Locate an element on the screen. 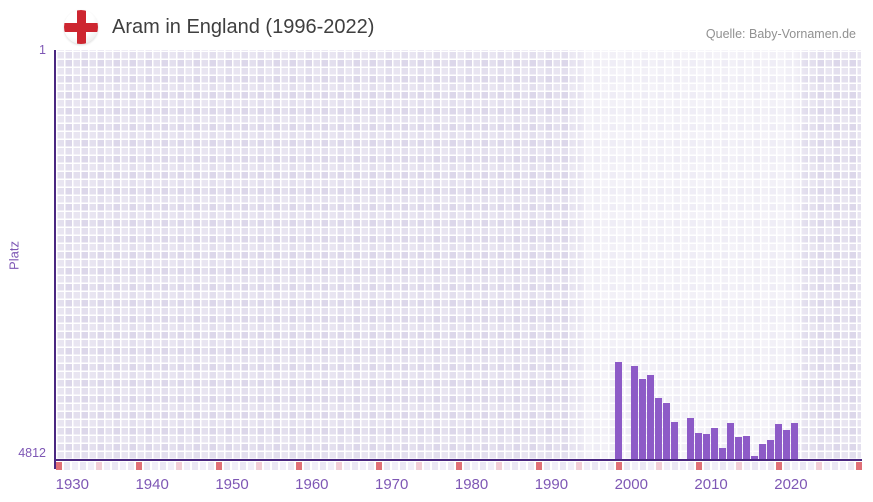 This screenshot has height=502, width=873. bar-2002 is located at coordinates (651, 417).